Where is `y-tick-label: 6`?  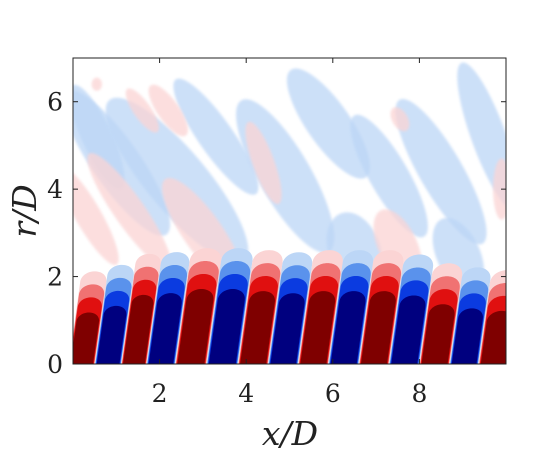
y-tick-label: 6 is located at coordinates (55, 102).